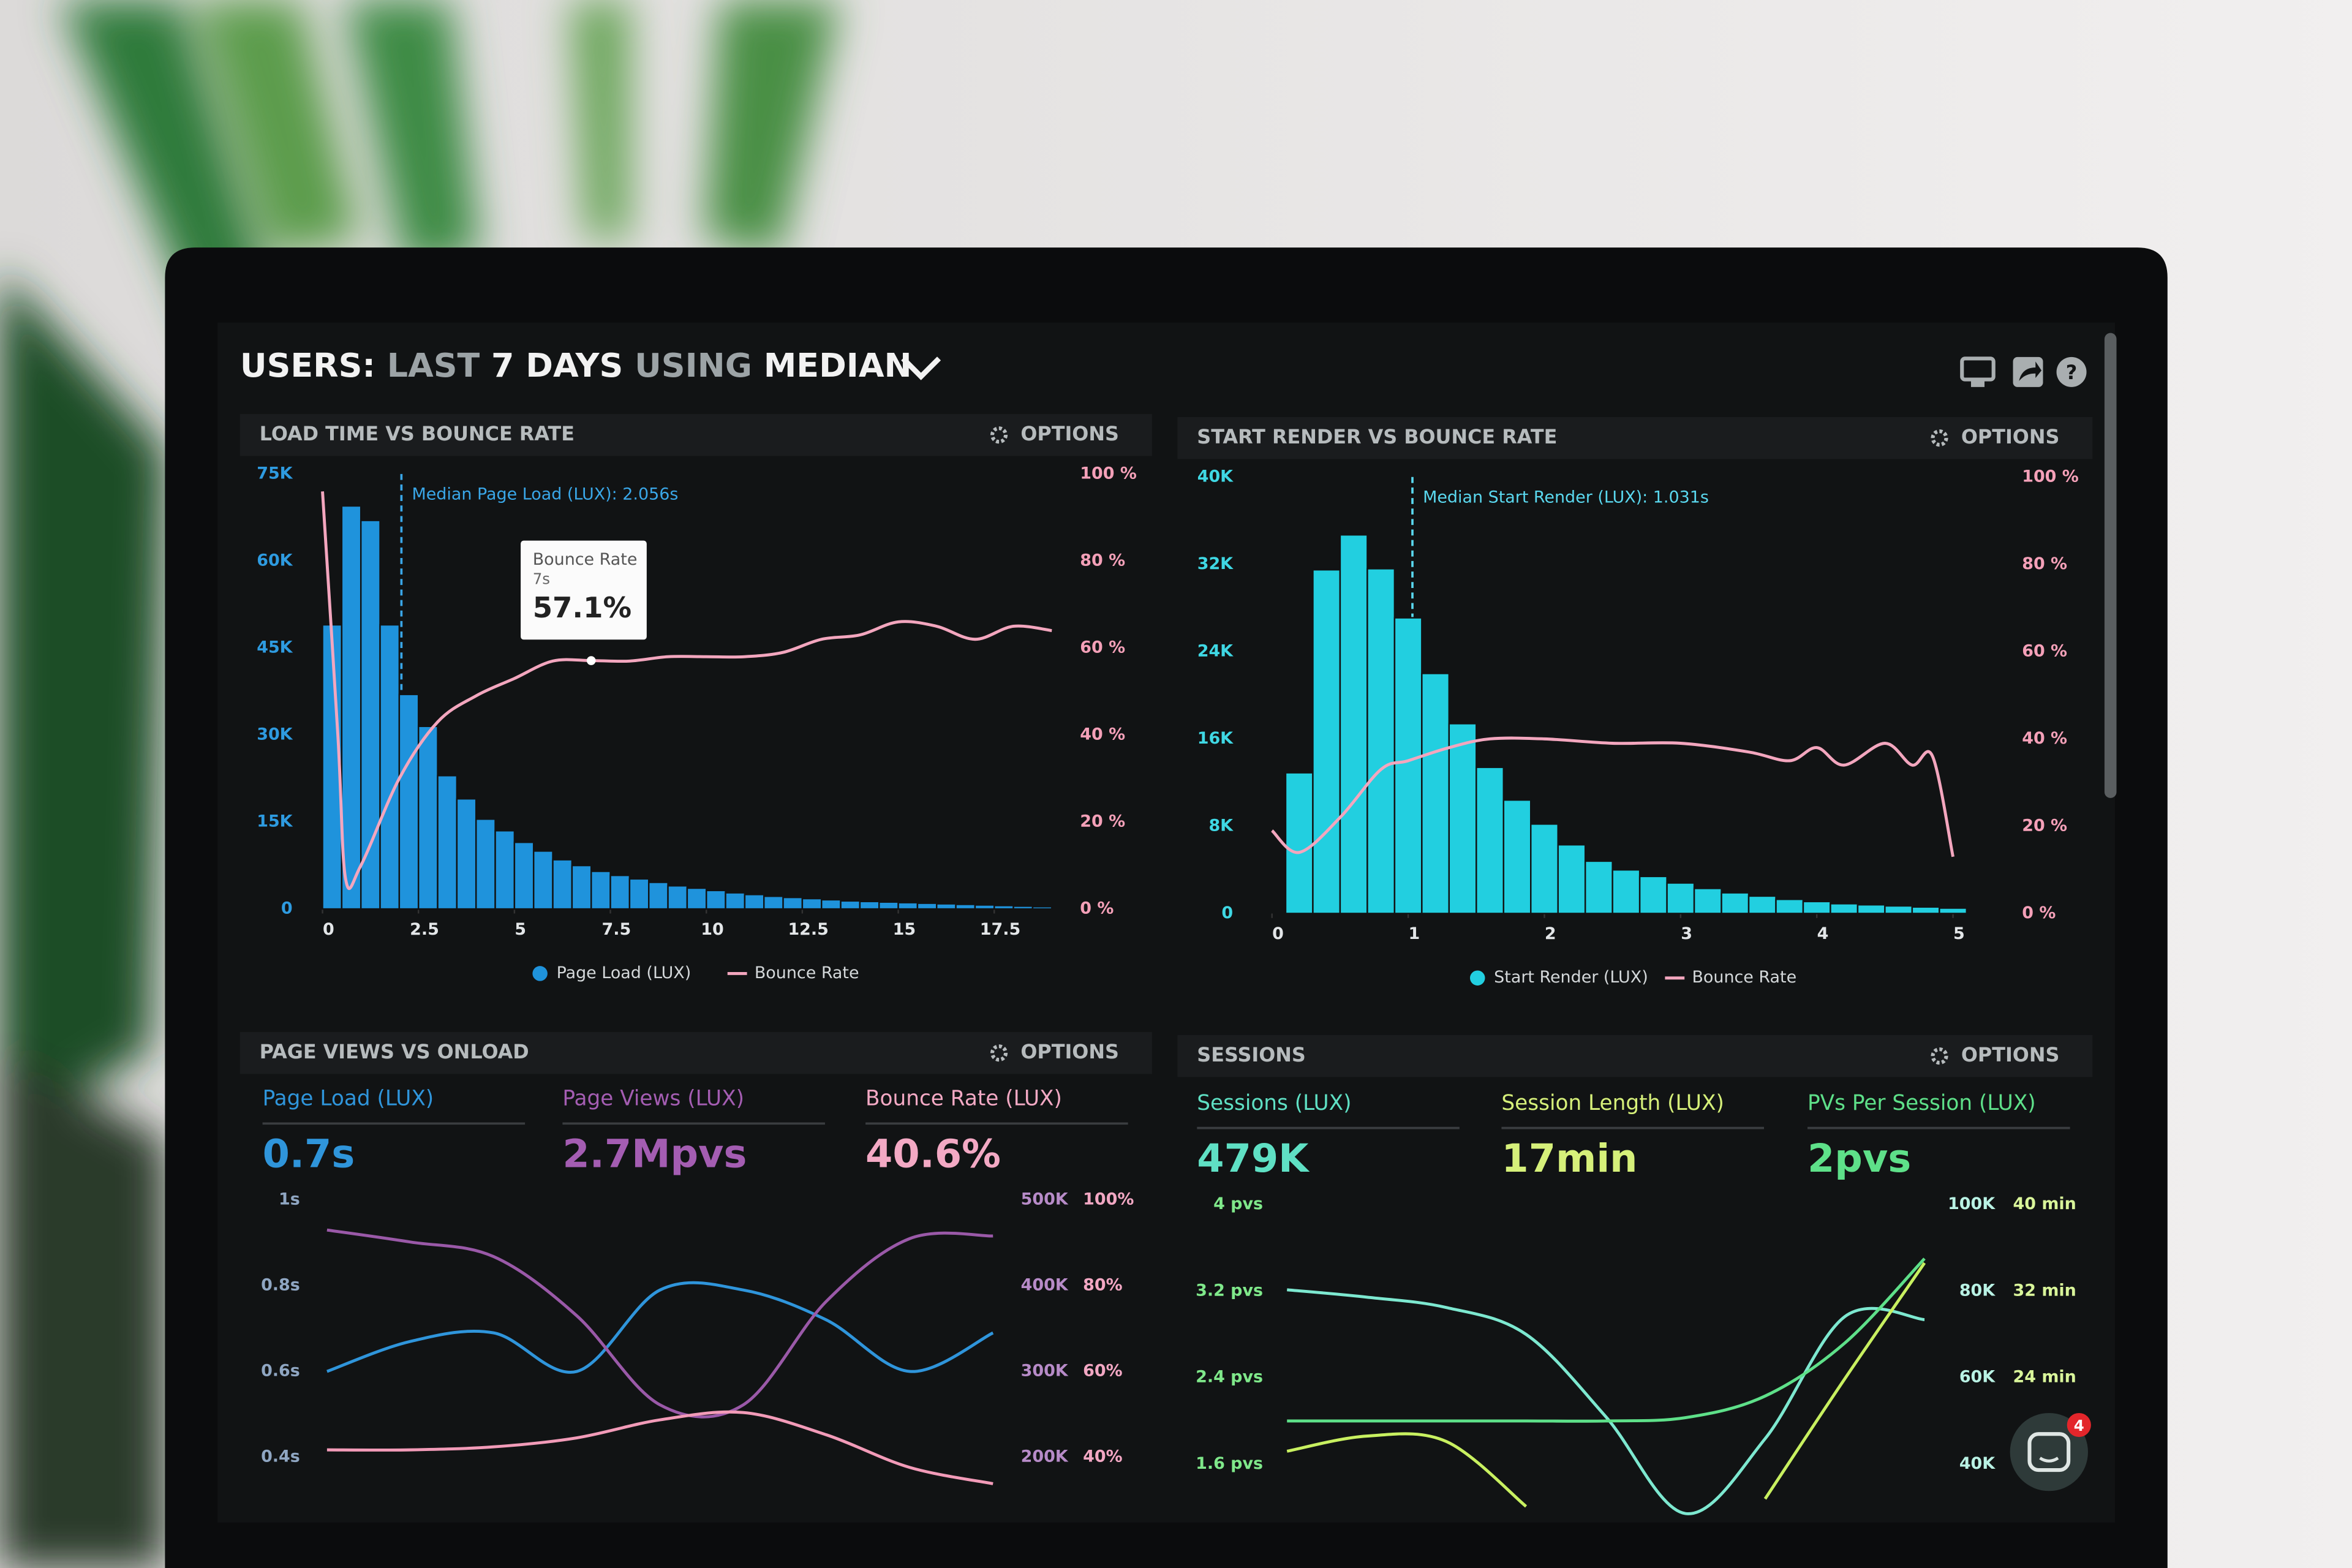 This screenshot has height=1568, width=2352. Describe the element at coordinates (280, 1456) in the screenshot. I see `y-tick-label: 0.4s` at that location.